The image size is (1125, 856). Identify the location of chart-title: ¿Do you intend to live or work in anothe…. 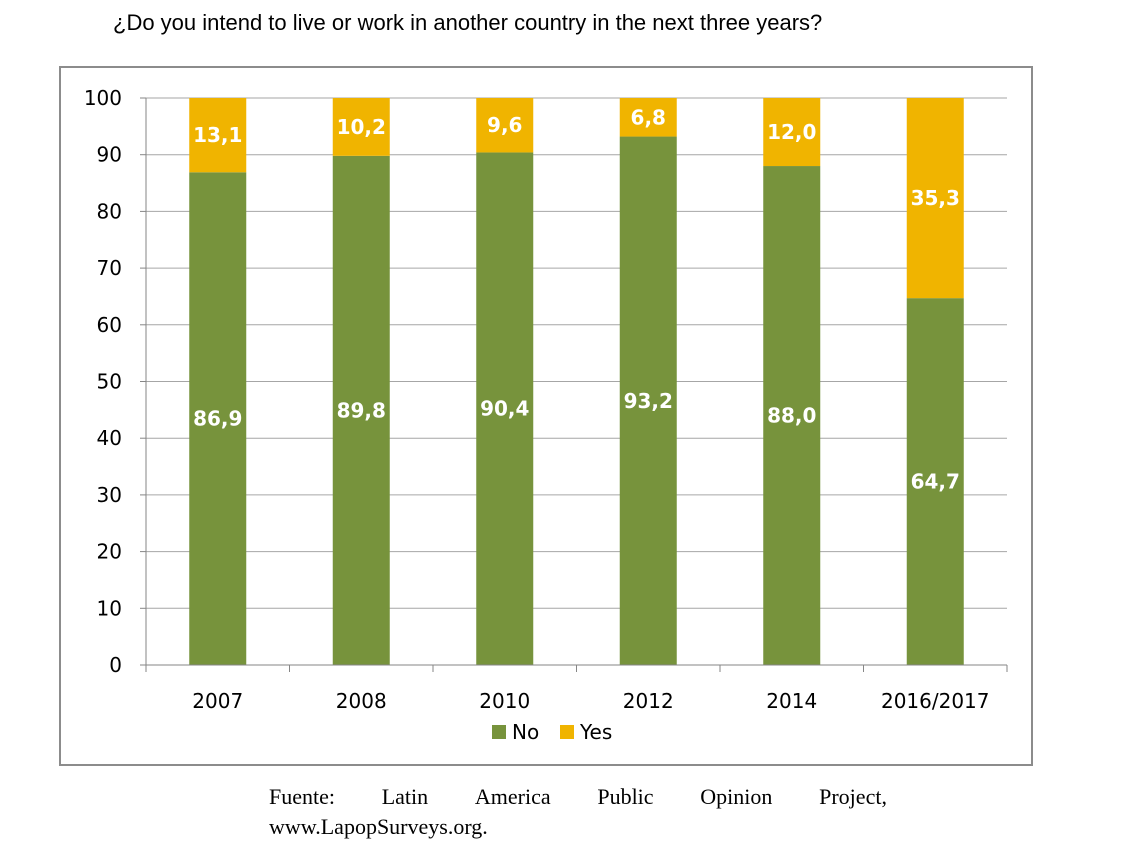
(468, 22).